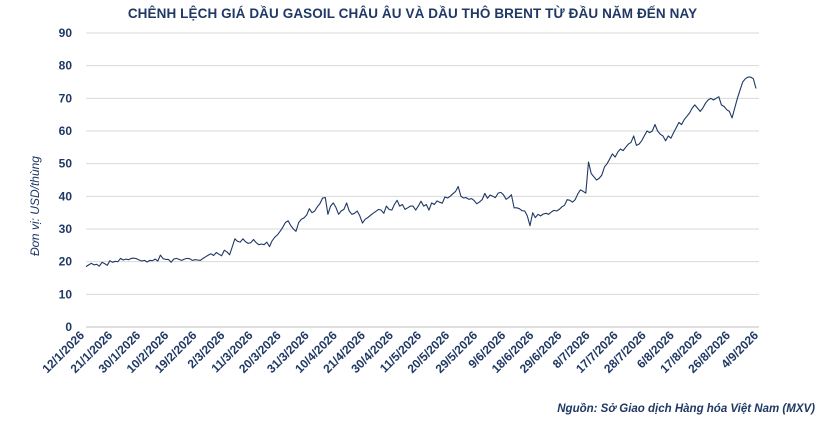 Image resolution: width=825 pixels, height=428 pixels. Describe the element at coordinates (66, 33) in the screenshot. I see `y-tick-label: 90` at that location.